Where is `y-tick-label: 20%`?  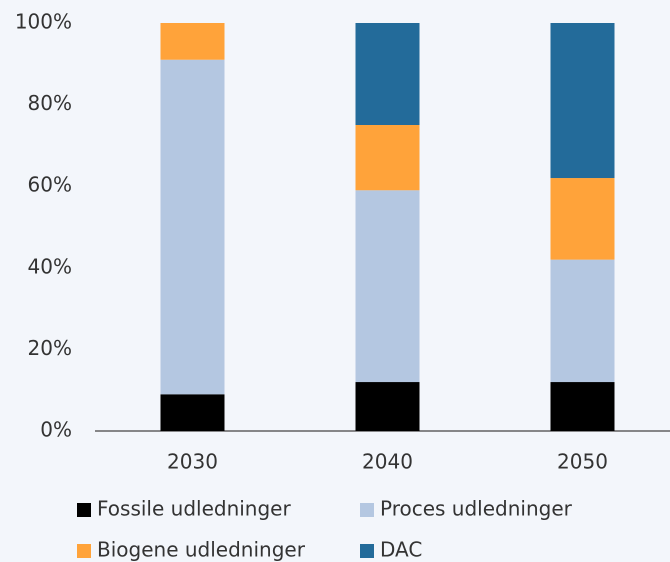
y-tick-label: 20% is located at coordinates (50, 348).